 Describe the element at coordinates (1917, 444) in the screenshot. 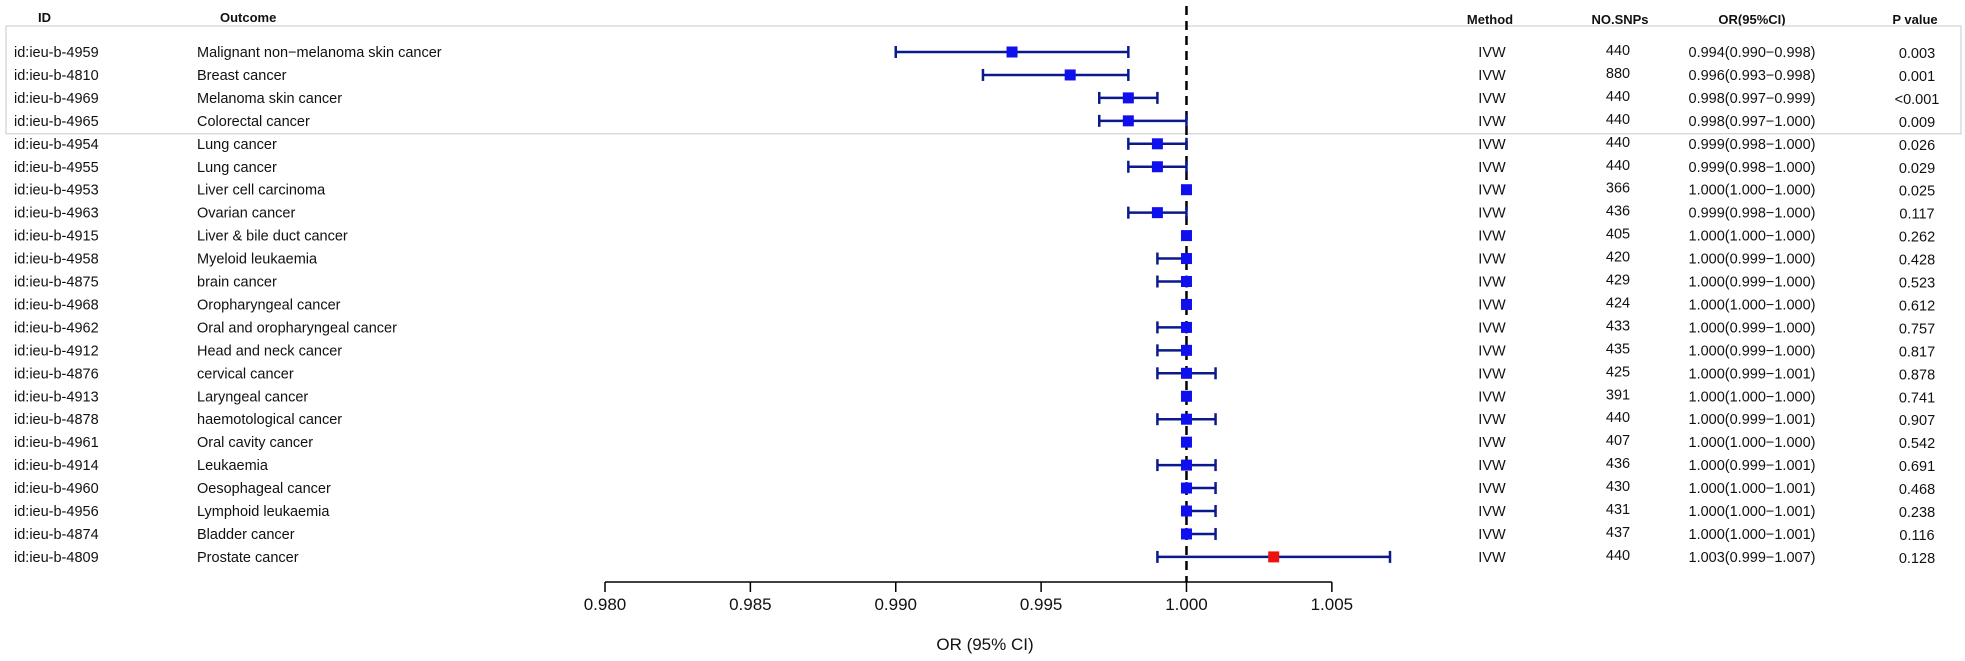

I see `row-pvalue: 0.542` at that location.